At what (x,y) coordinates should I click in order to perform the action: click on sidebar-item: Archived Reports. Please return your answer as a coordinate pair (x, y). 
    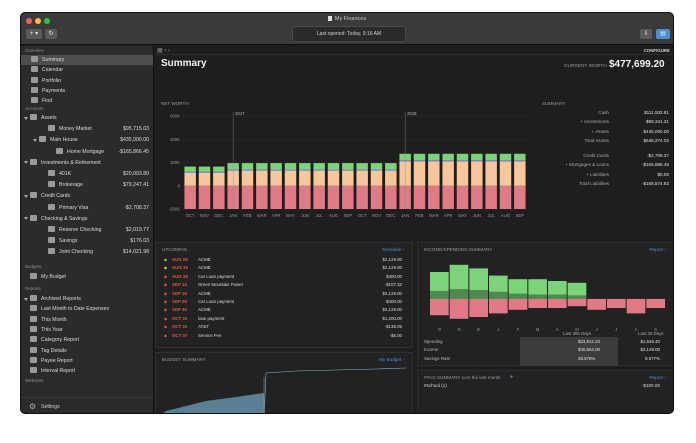
    Looking at the image, I should click on (89, 299).